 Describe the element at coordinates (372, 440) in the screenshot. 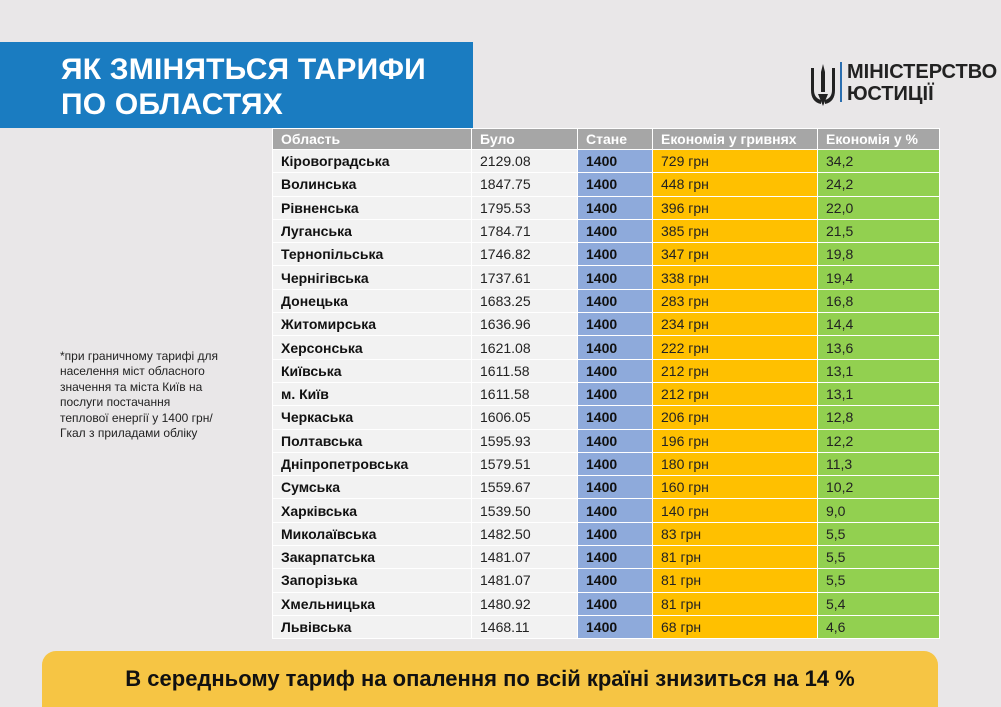

I see `region-cell: Полтавська` at that location.